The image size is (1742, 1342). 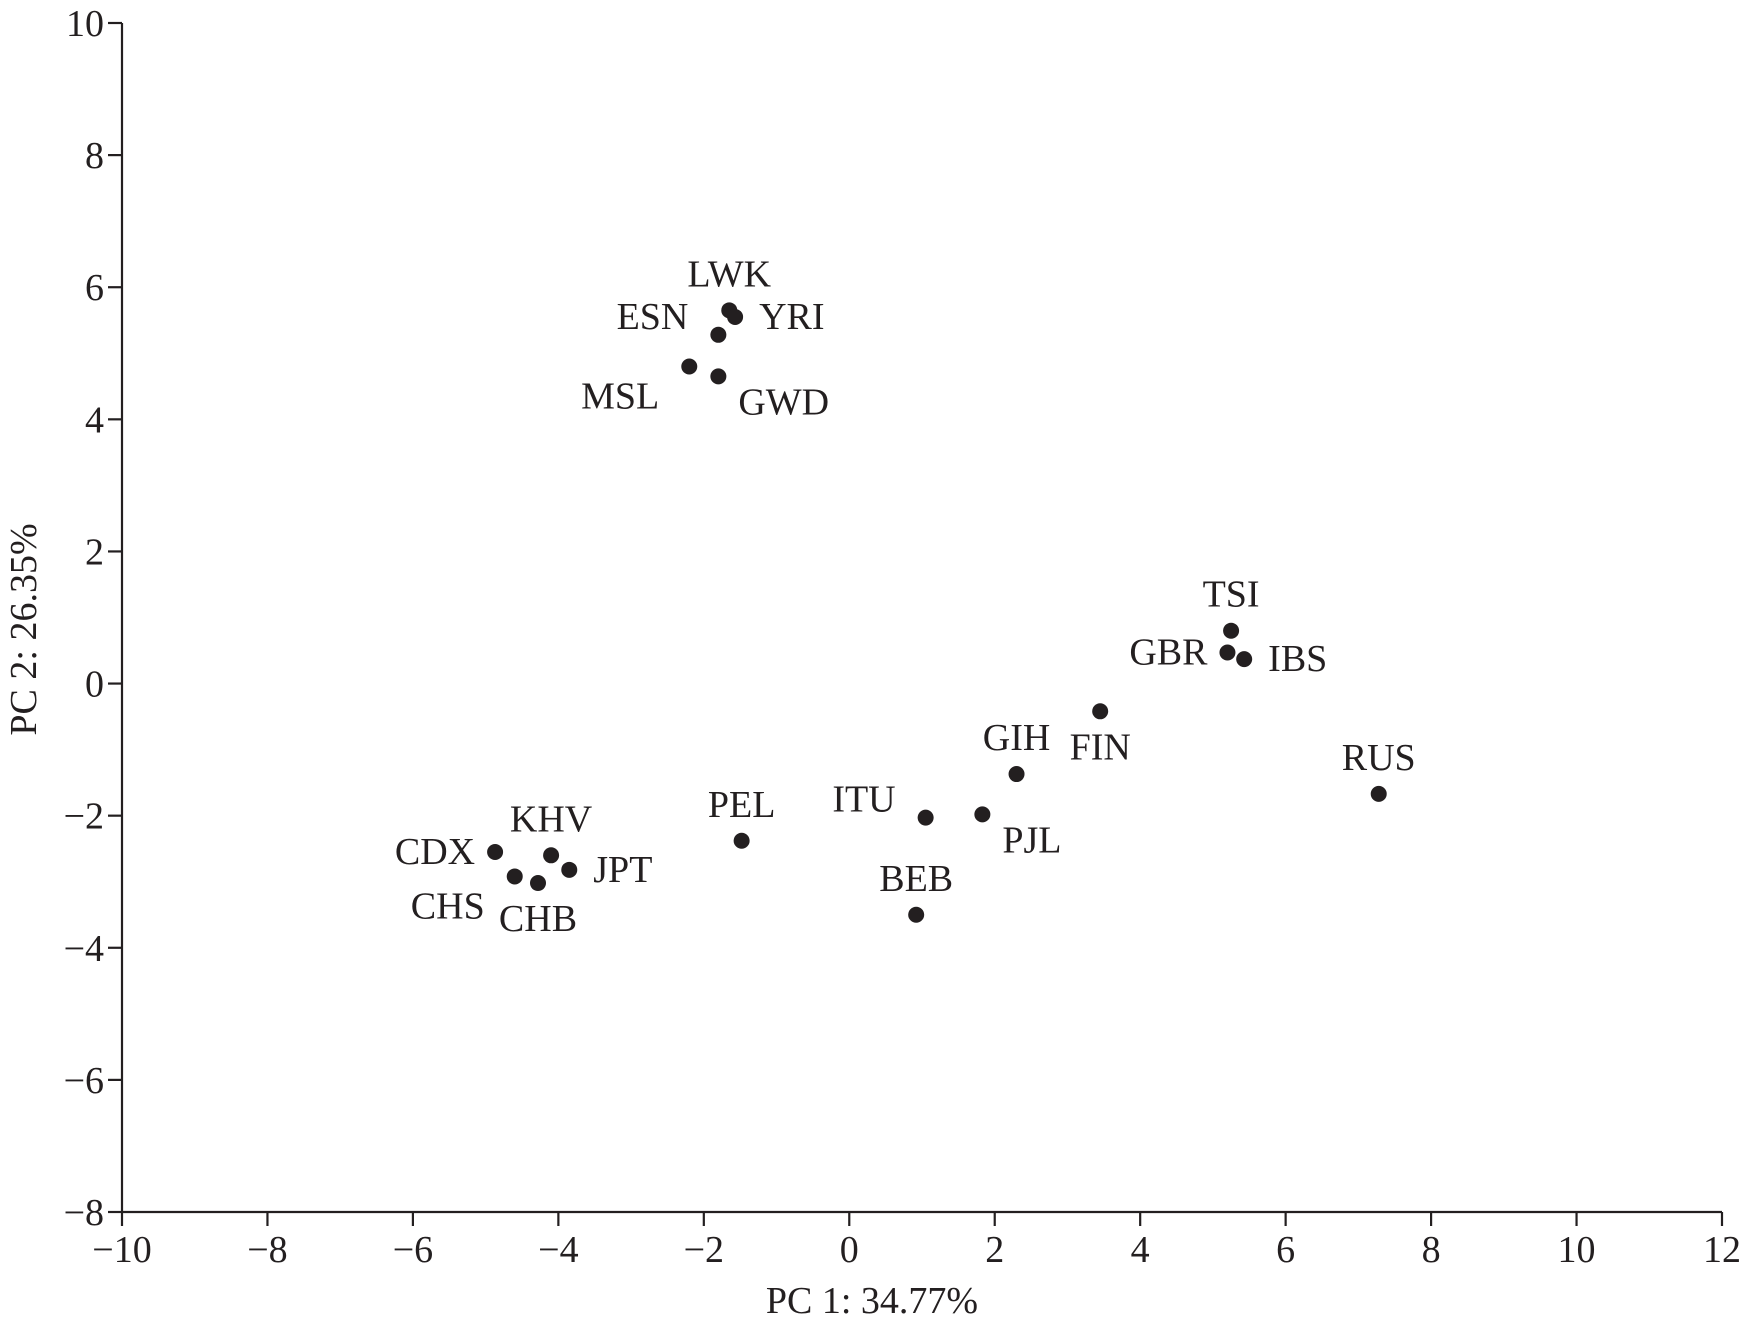 What do you see at coordinates (538, 919) in the screenshot?
I see `point-label-chb: CHB` at bounding box center [538, 919].